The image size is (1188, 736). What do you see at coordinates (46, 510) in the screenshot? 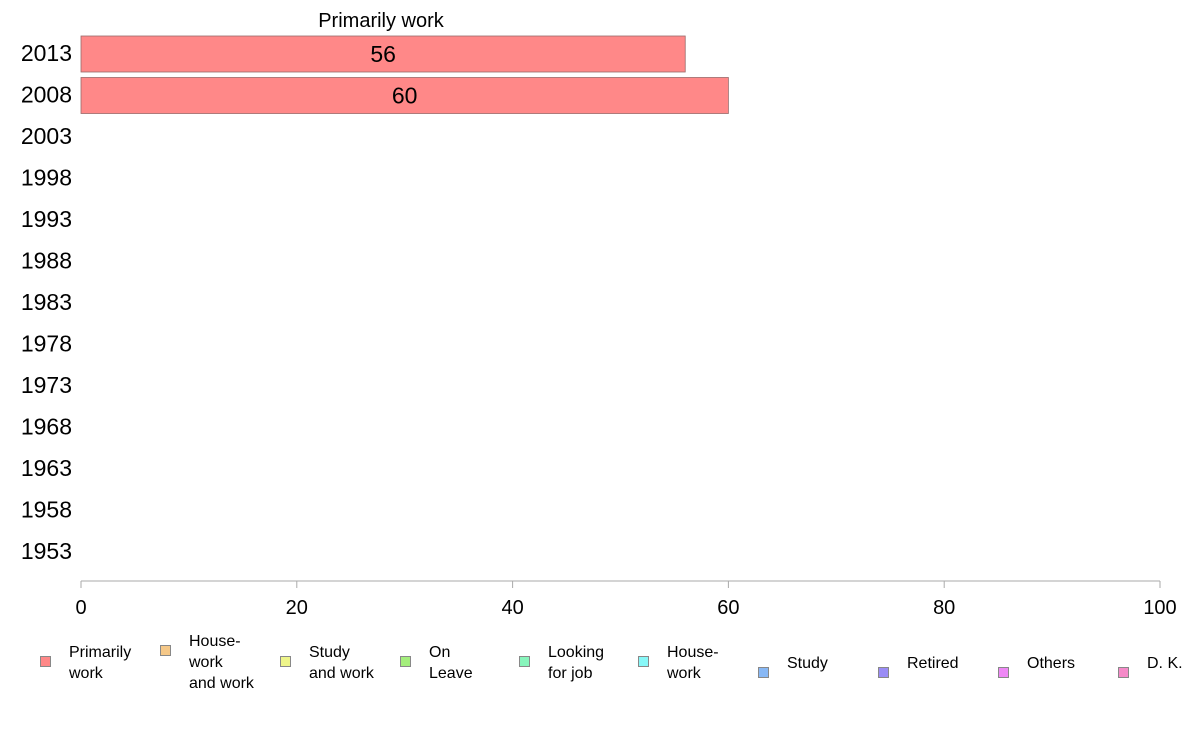
I see `y-tick-label: 1958` at bounding box center [46, 510].